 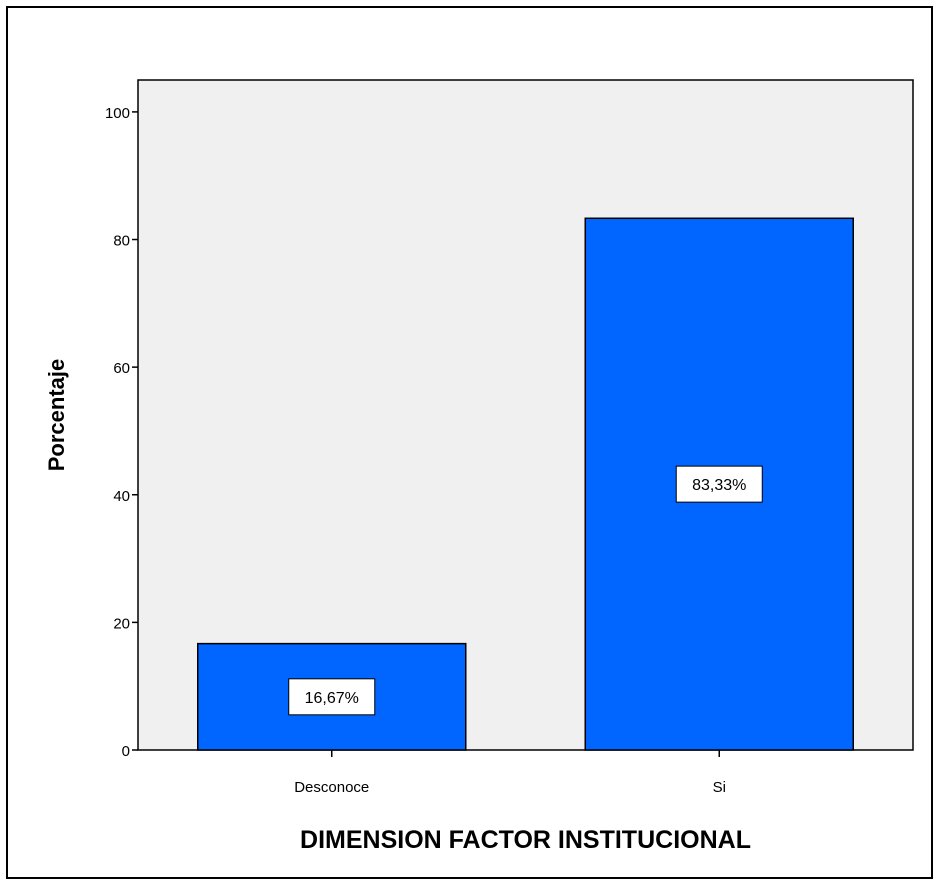 I want to click on y-tick-label: 60, so click(x=121, y=368).